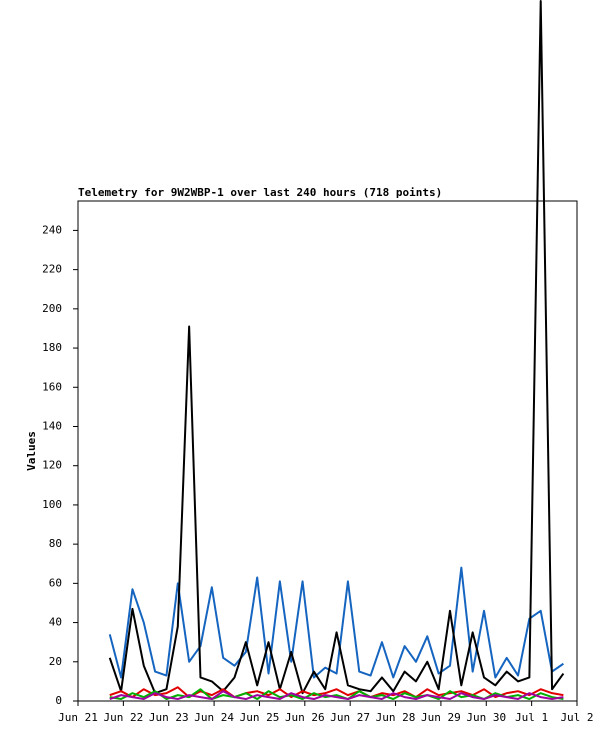 The image size is (615, 741). I want to click on y-tick-label: 80, so click(55, 543).